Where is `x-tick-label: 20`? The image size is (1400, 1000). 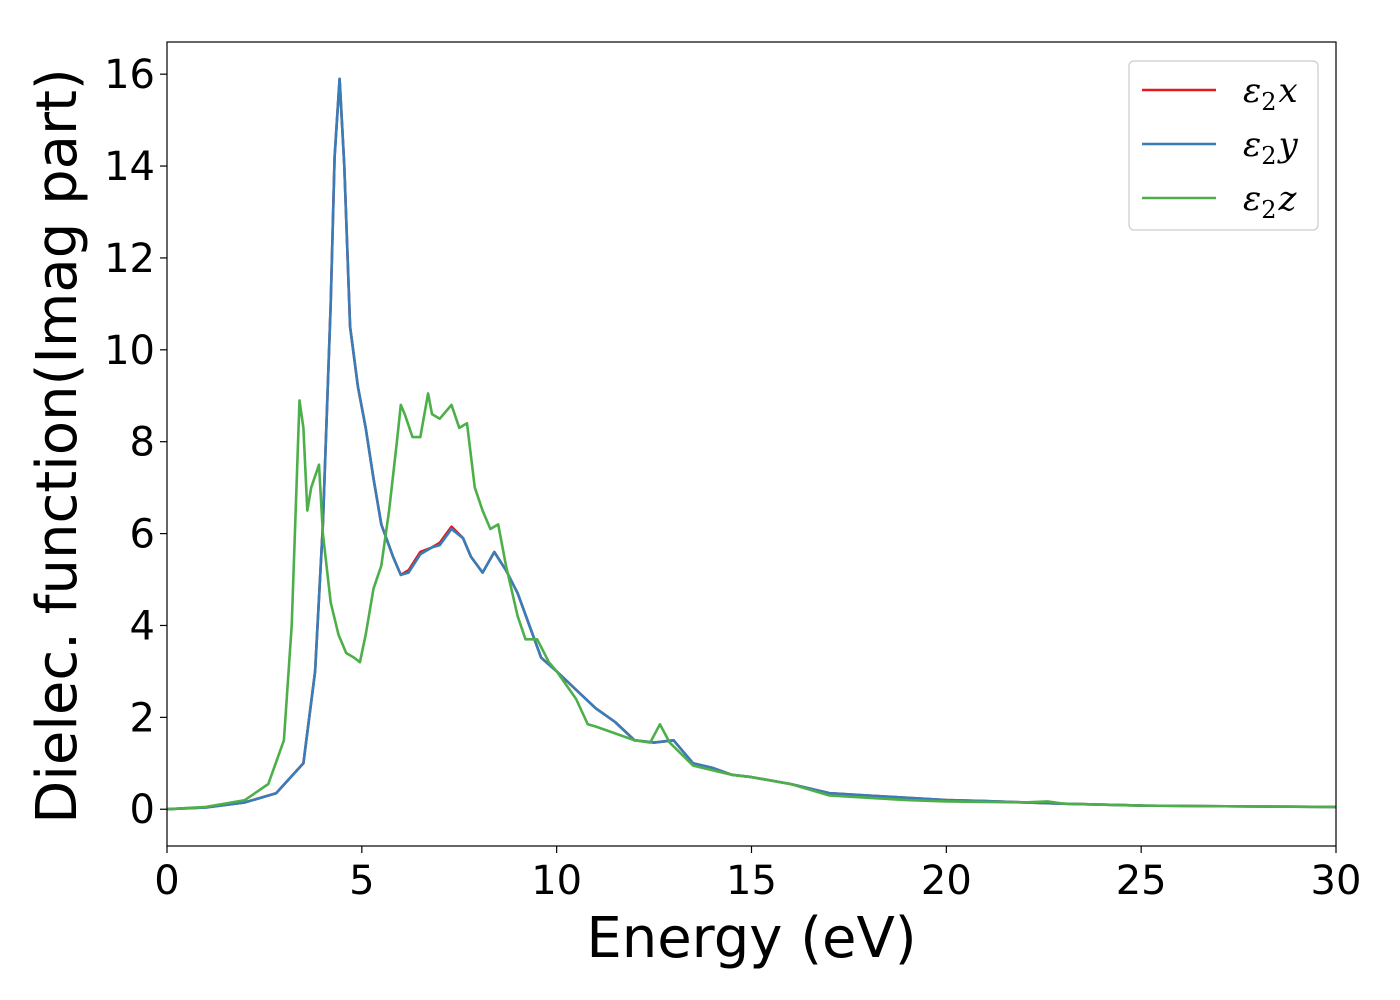
x-tick-label: 20 is located at coordinates (946, 881).